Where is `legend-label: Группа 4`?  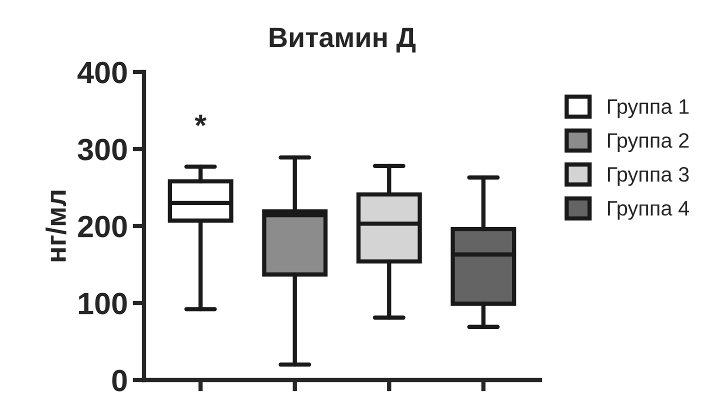 legend-label: Группа 4 is located at coordinates (649, 210).